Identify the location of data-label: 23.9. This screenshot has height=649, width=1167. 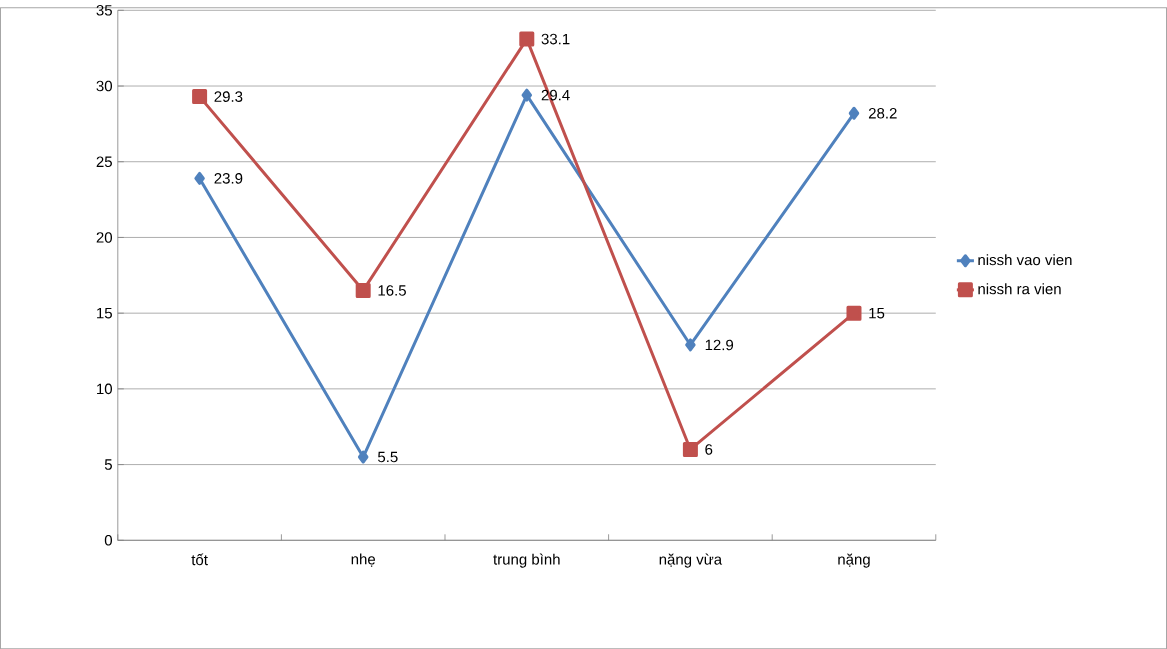
(228, 178).